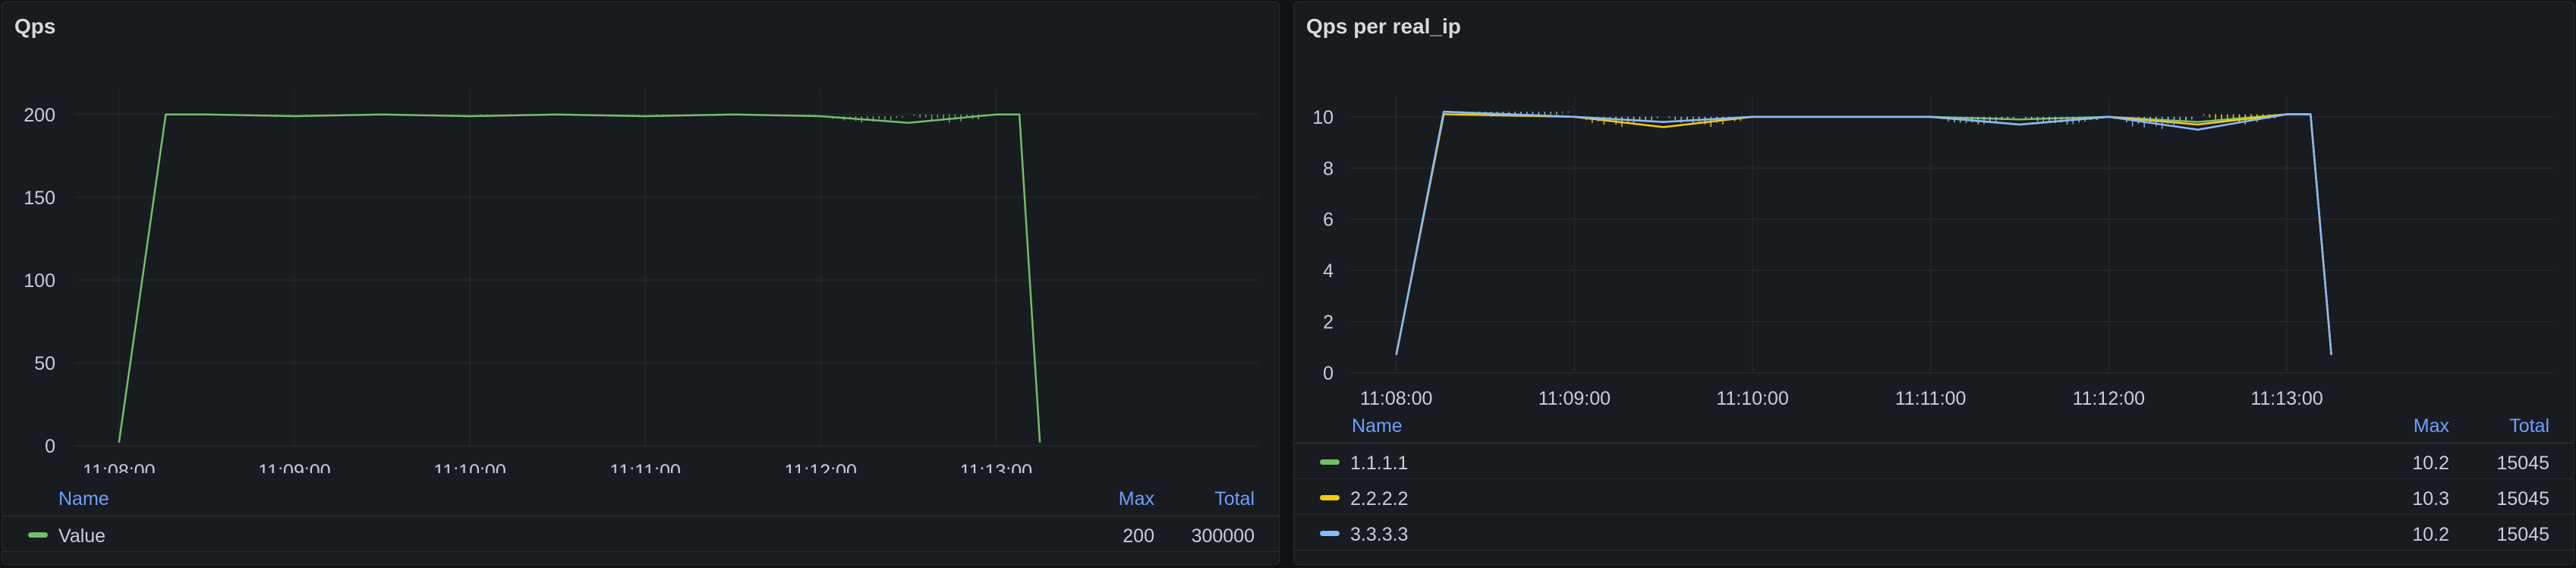  What do you see at coordinates (1328, 271) in the screenshot?
I see `y-tick-label: 4` at bounding box center [1328, 271].